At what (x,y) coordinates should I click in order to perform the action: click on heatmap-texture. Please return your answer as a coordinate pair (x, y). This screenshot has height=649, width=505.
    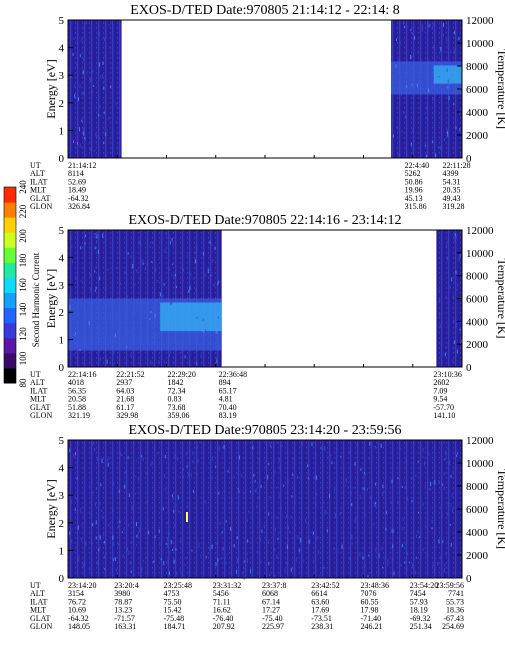
    Looking at the image, I should click on (95, 89).